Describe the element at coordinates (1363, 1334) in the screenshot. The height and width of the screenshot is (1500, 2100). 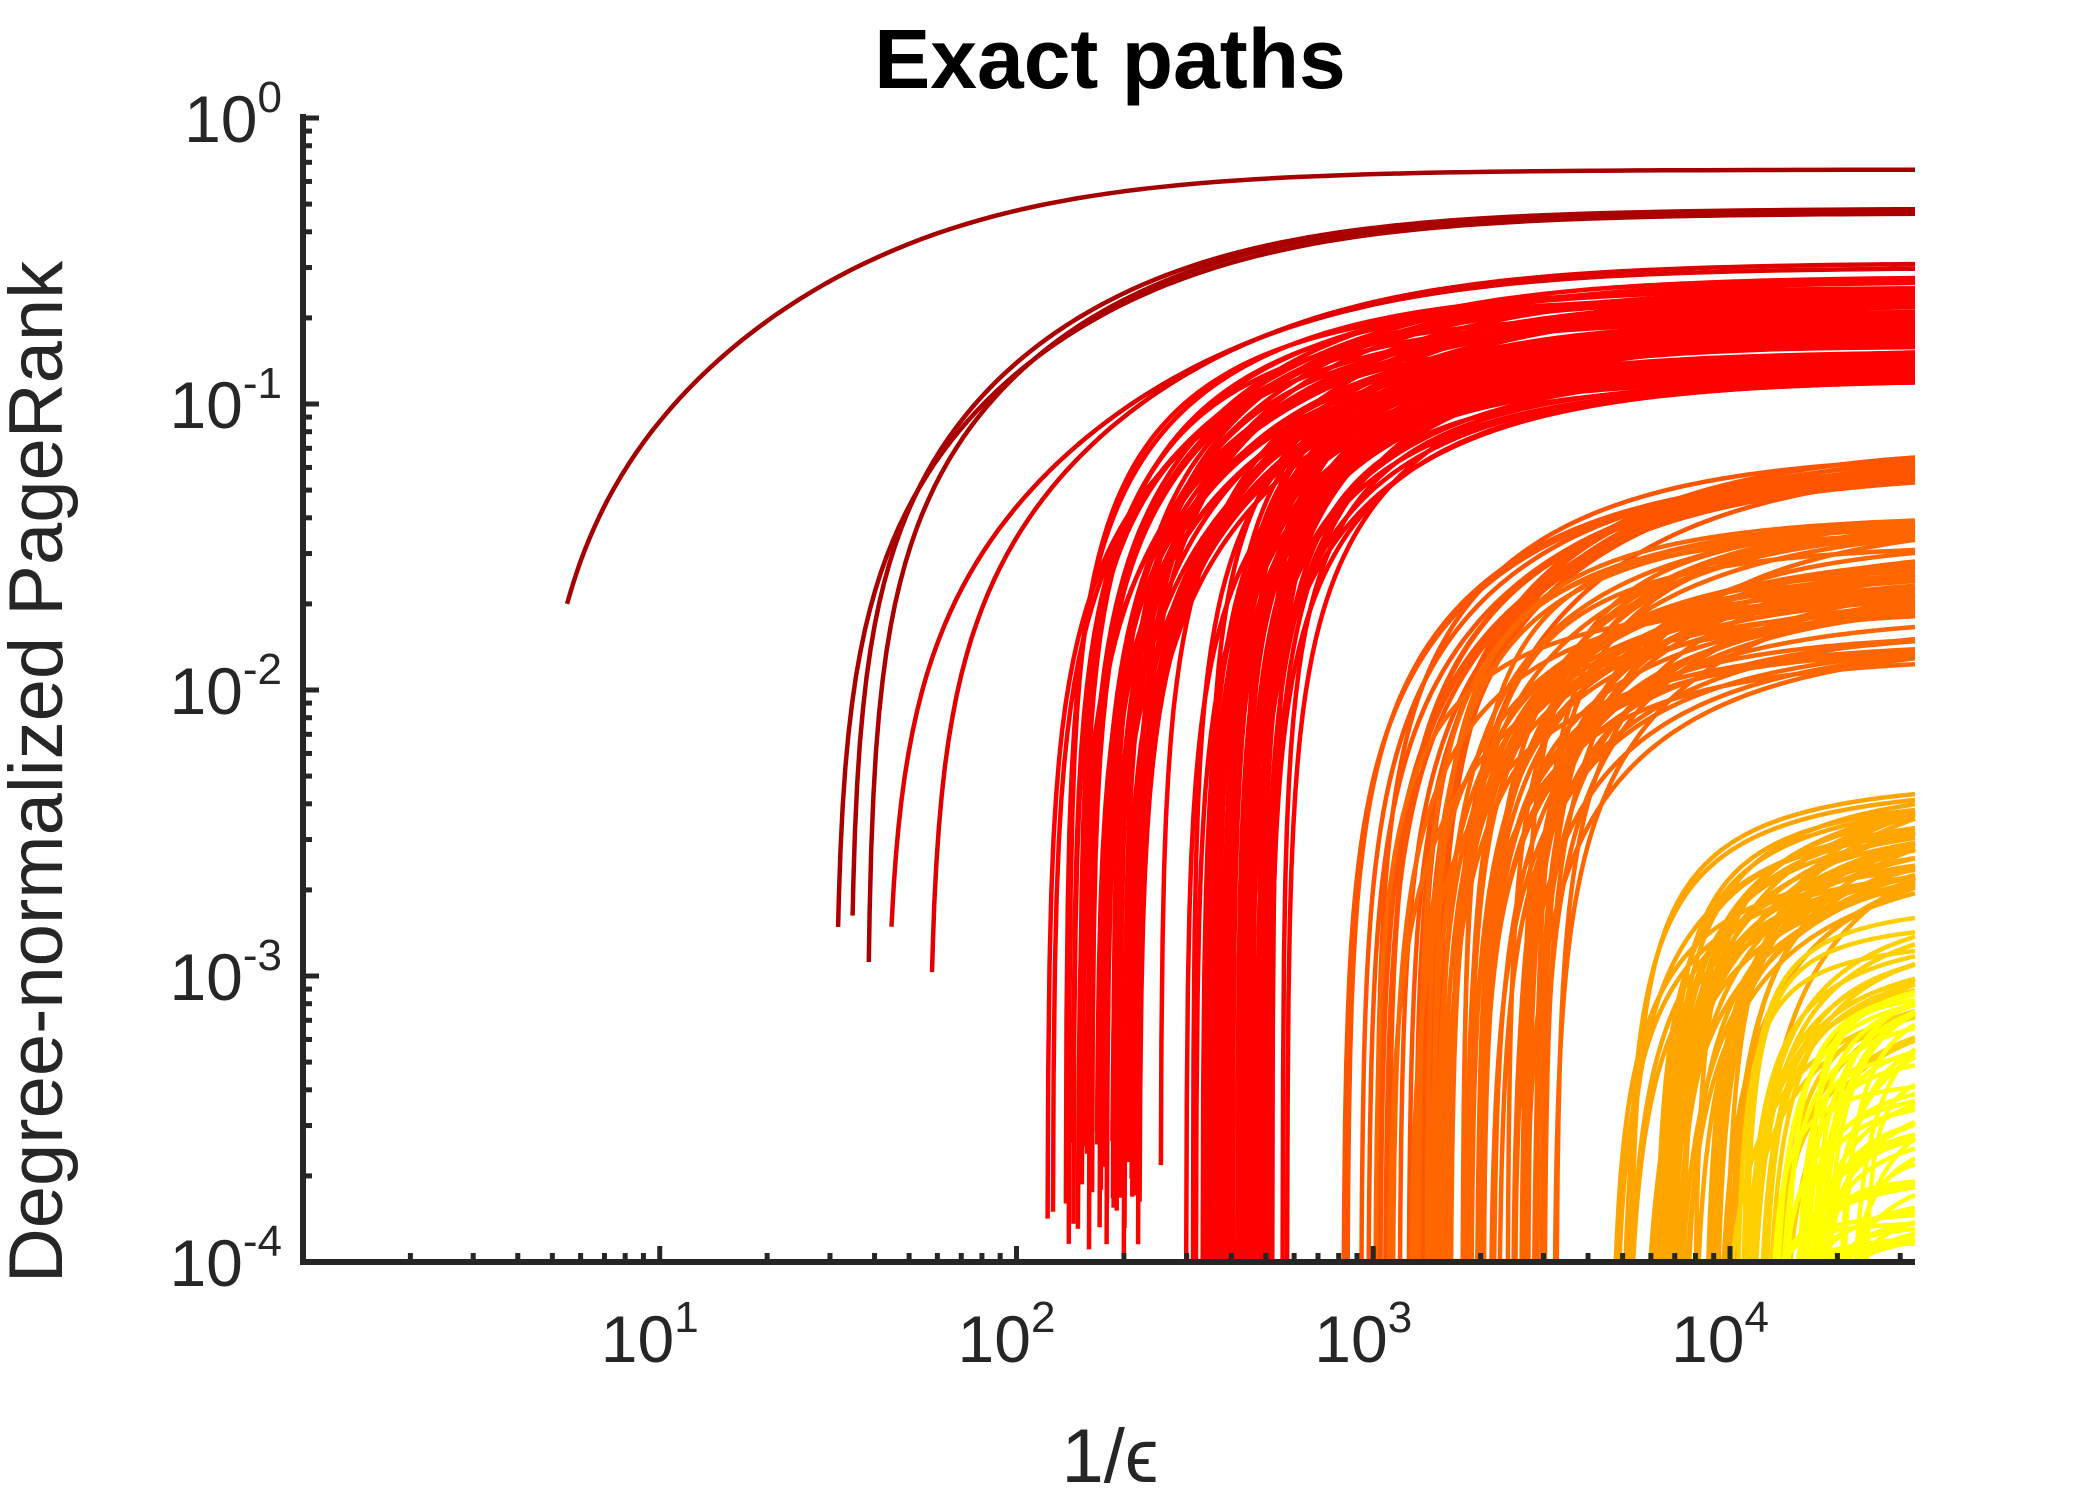
I see `x-tick-label-2: 10³` at that location.